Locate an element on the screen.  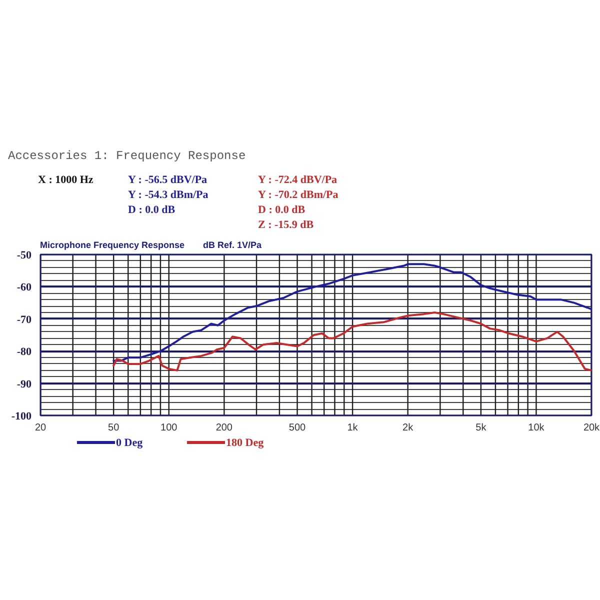
x-tick-label: 2k is located at coordinates (408, 428).